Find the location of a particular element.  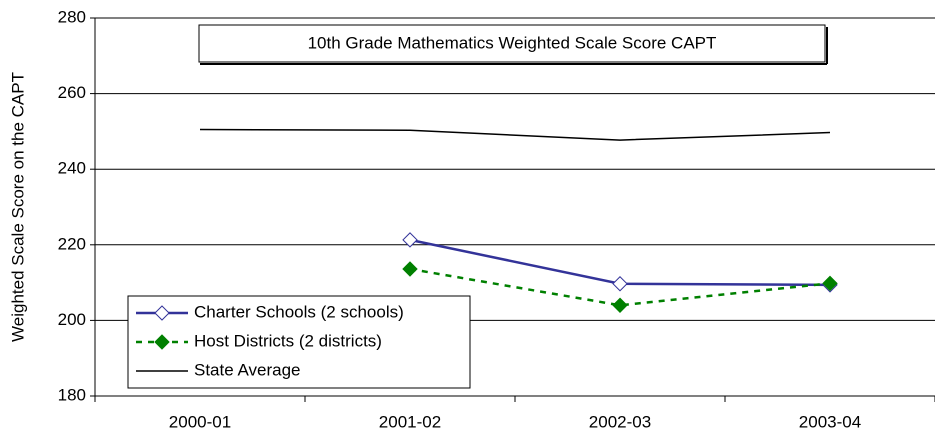

y-tick-label: 240 is located at coordinates (72, 168).